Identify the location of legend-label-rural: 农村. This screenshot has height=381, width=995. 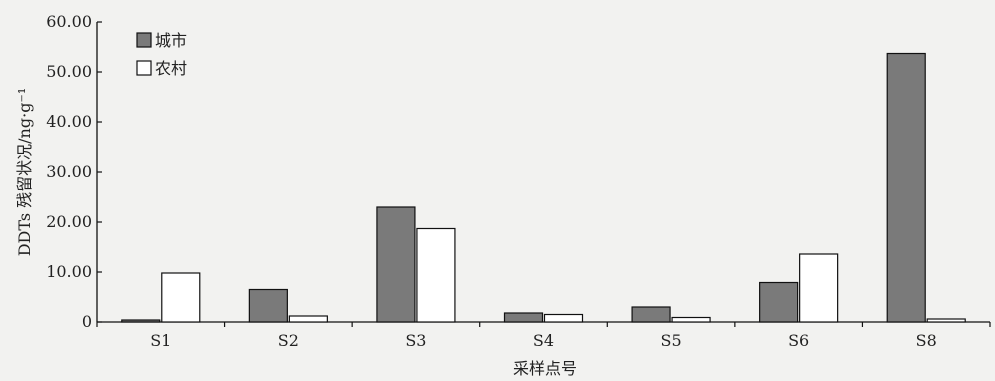
(171, 68).